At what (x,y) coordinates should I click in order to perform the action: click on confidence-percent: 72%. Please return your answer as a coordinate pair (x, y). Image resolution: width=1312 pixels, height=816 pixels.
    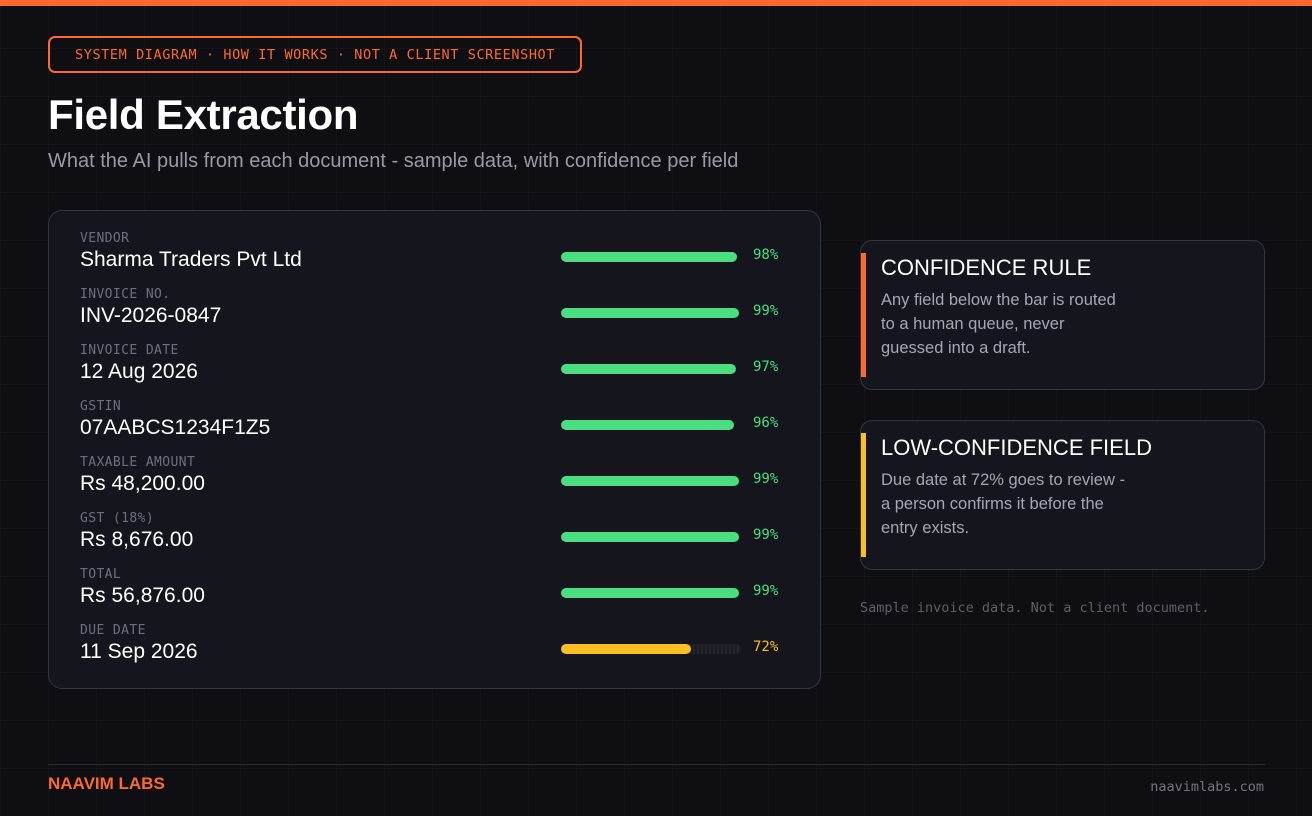
    Looking at the image, I should click on (766, 647).